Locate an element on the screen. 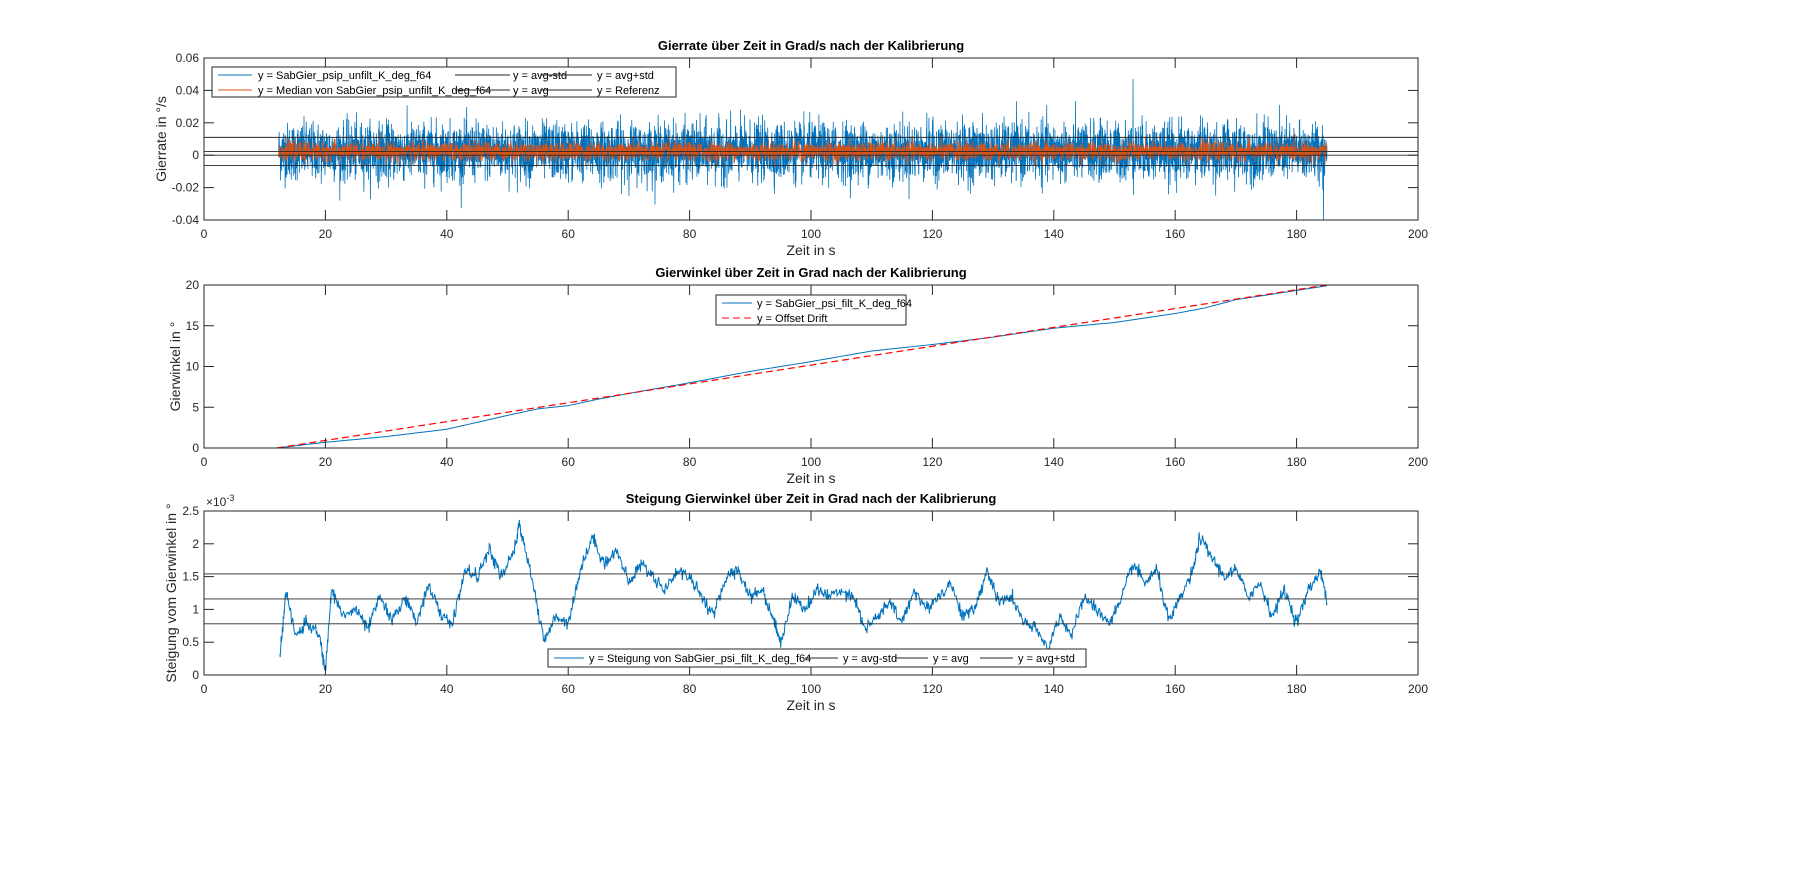 The image size is (1820, 885). legend-entry: y = Offset Drift is located at coordinates (792, 319).